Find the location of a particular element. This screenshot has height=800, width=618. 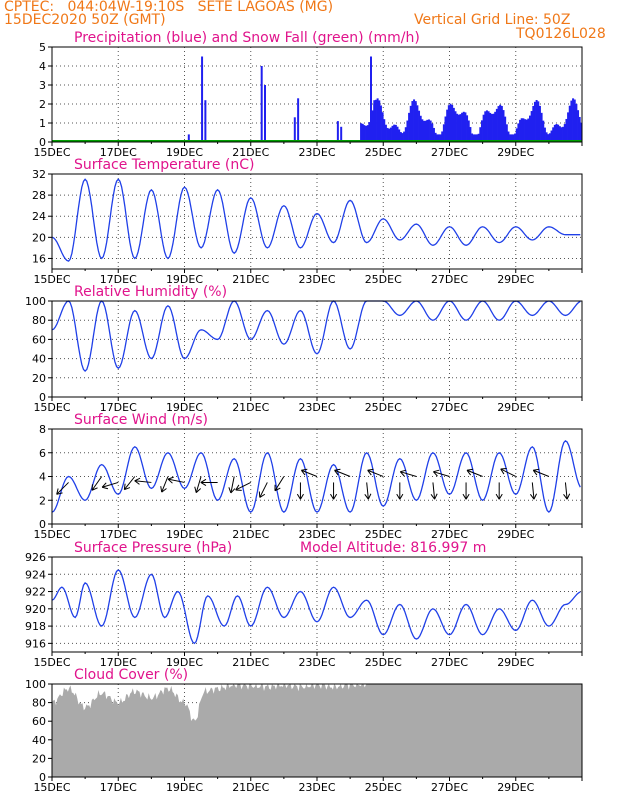

temp-xtick-label: 19DEC is located at coordinates (184, 279).